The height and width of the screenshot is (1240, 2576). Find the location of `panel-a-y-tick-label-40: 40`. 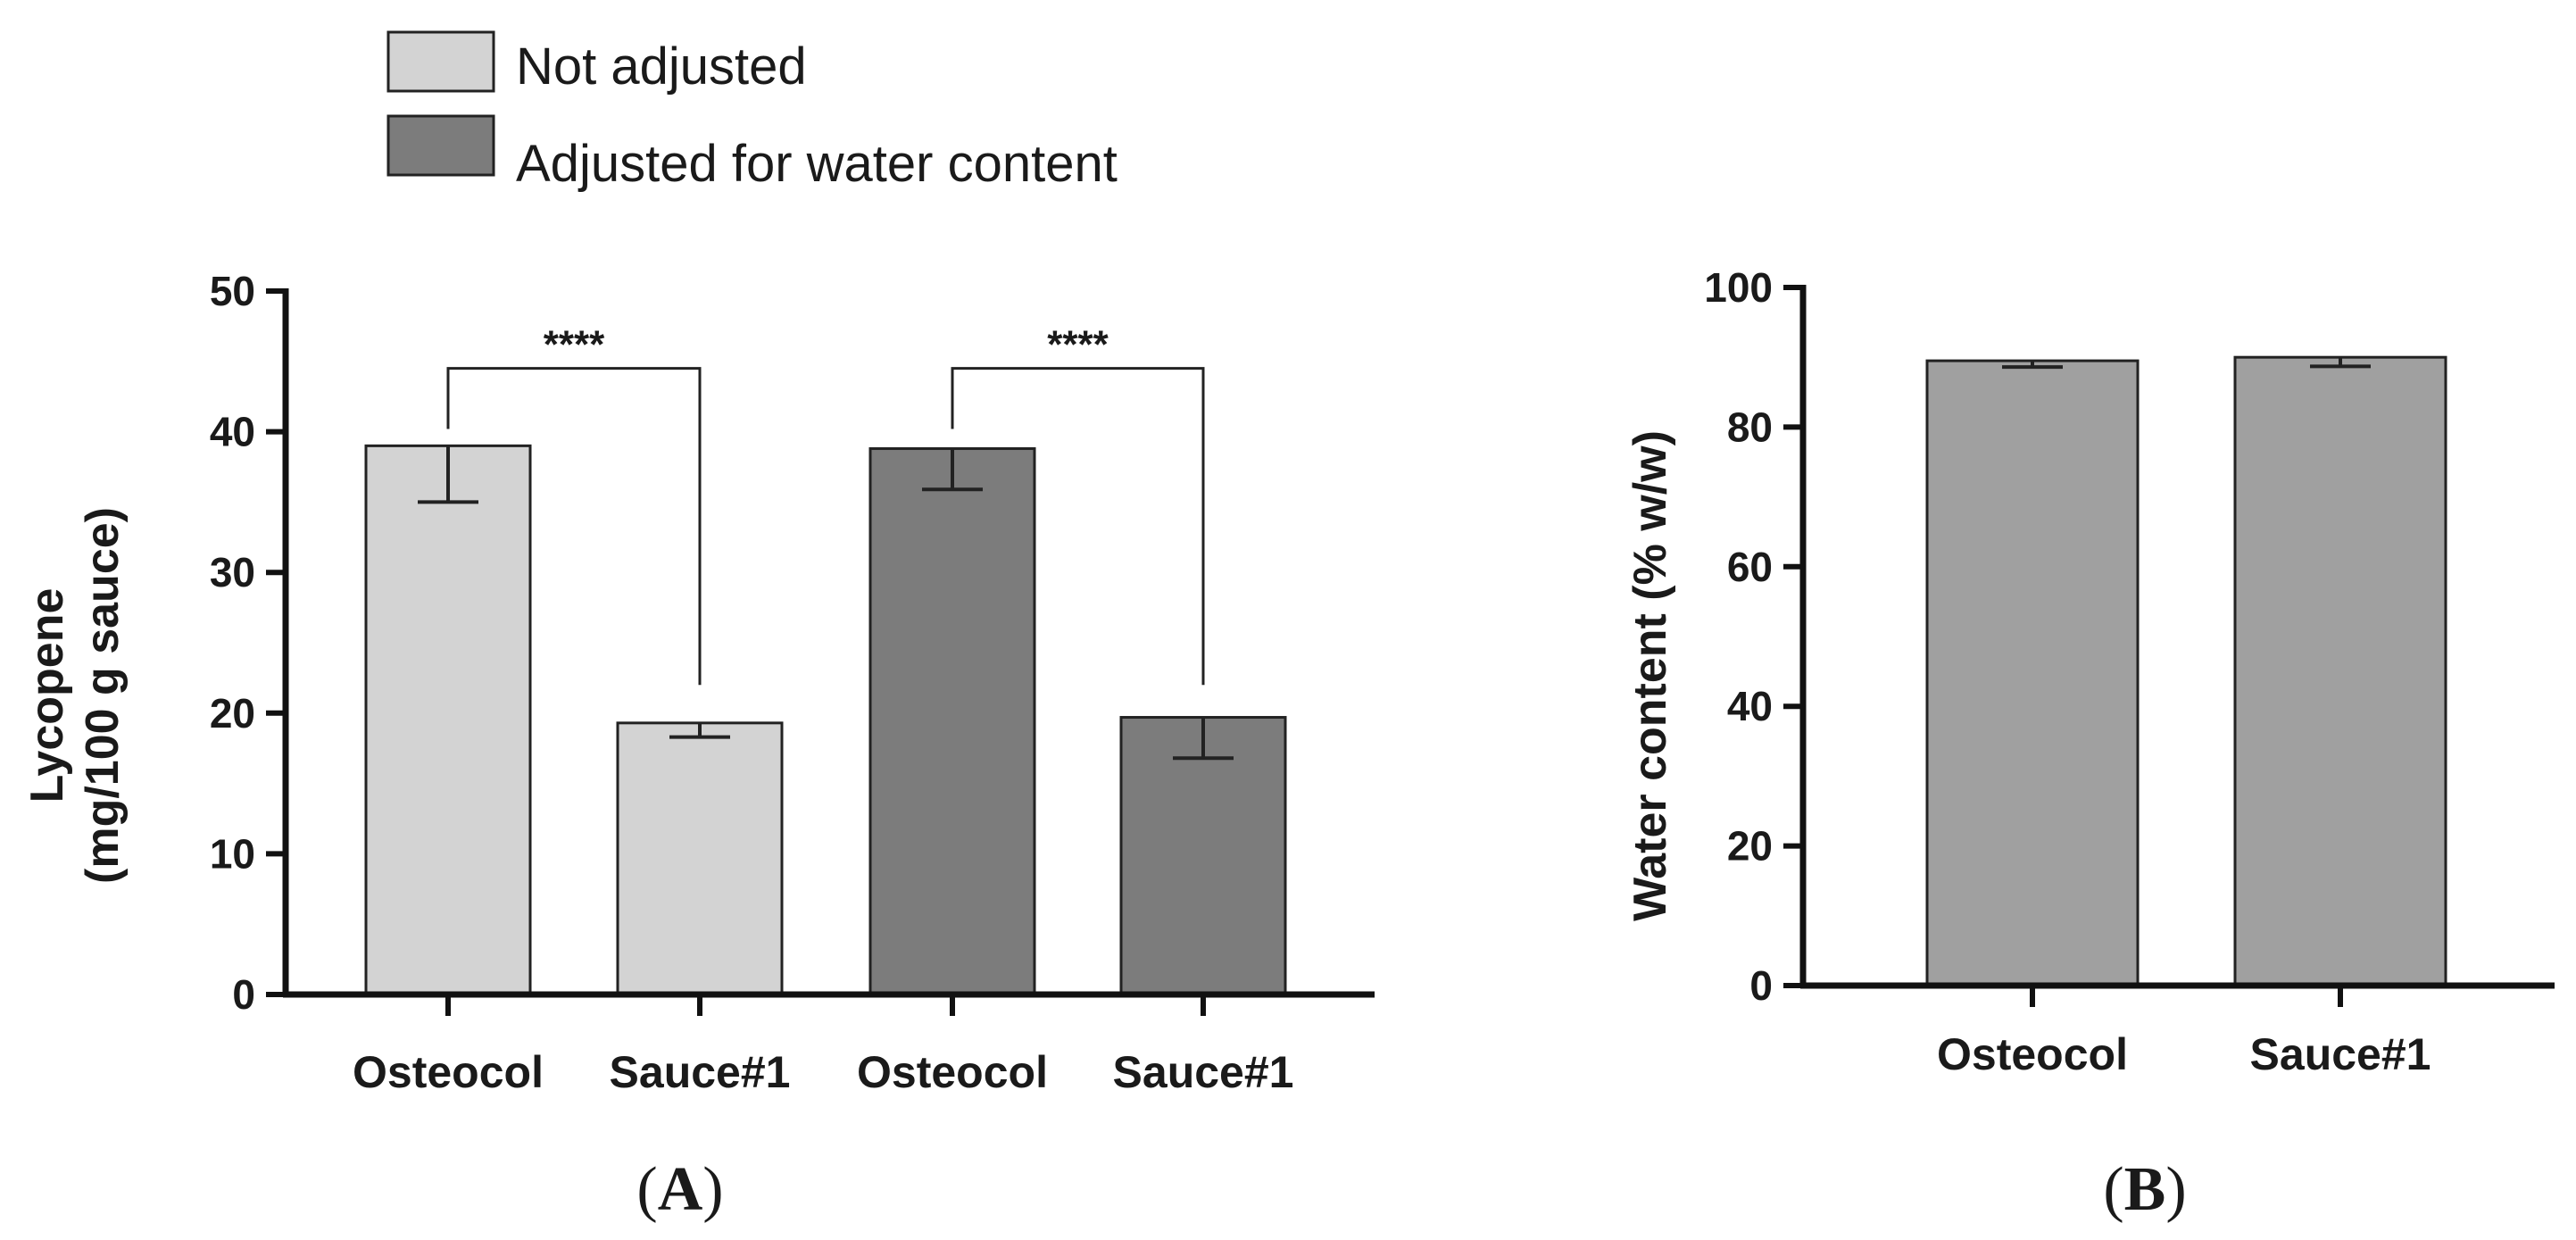

panel-a-y-tick-label-40: 40 is located at coordinates (232, 432).